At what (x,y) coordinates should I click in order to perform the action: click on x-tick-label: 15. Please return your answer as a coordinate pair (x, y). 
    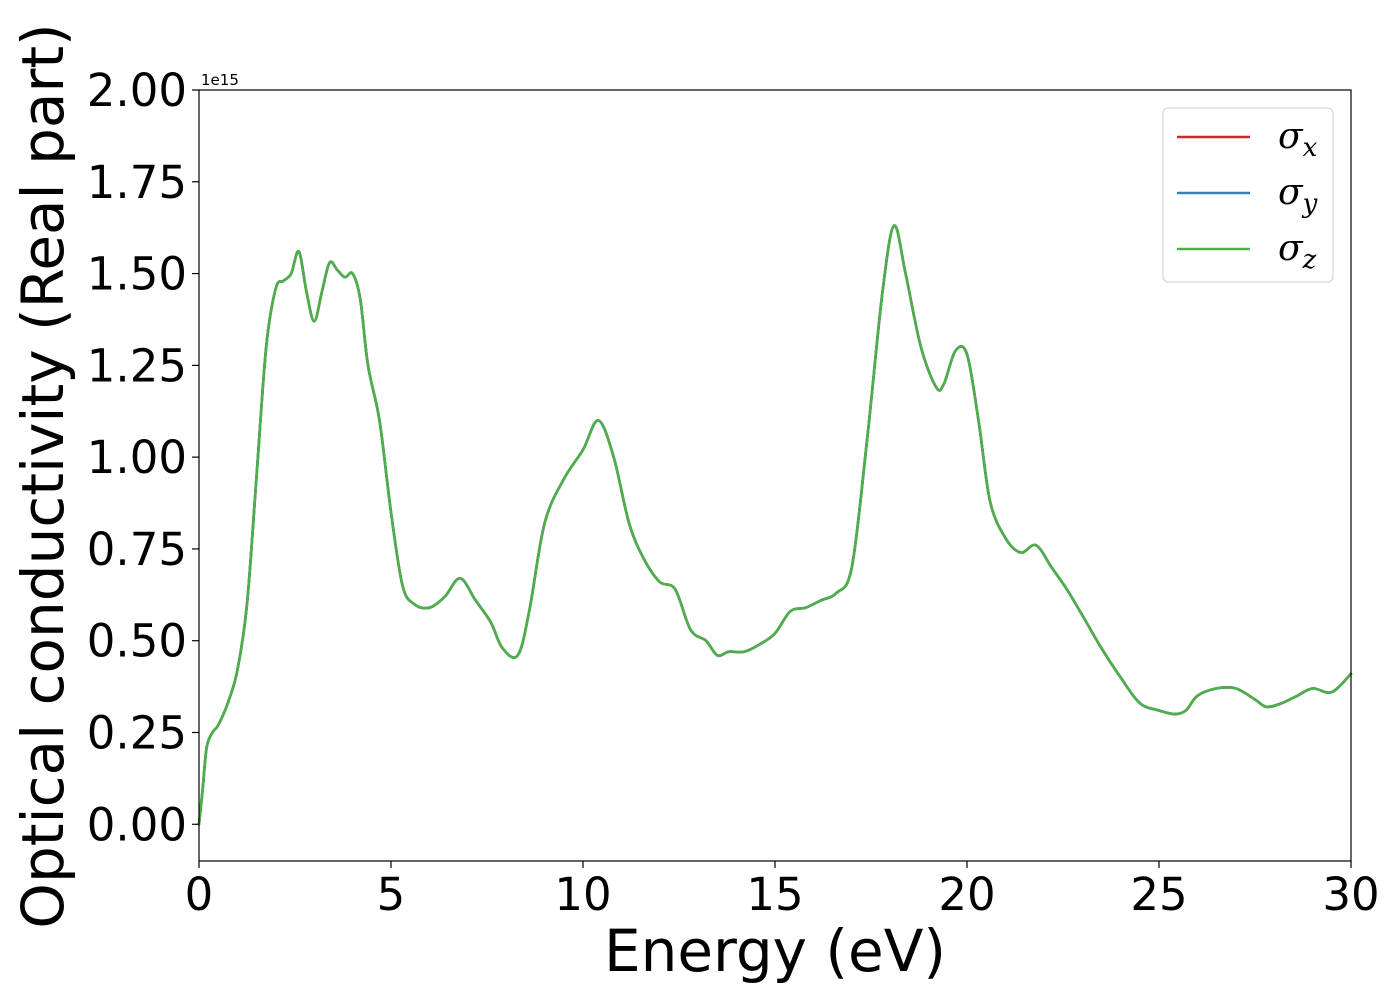
    Looking at the image, I should click on (774, 894).